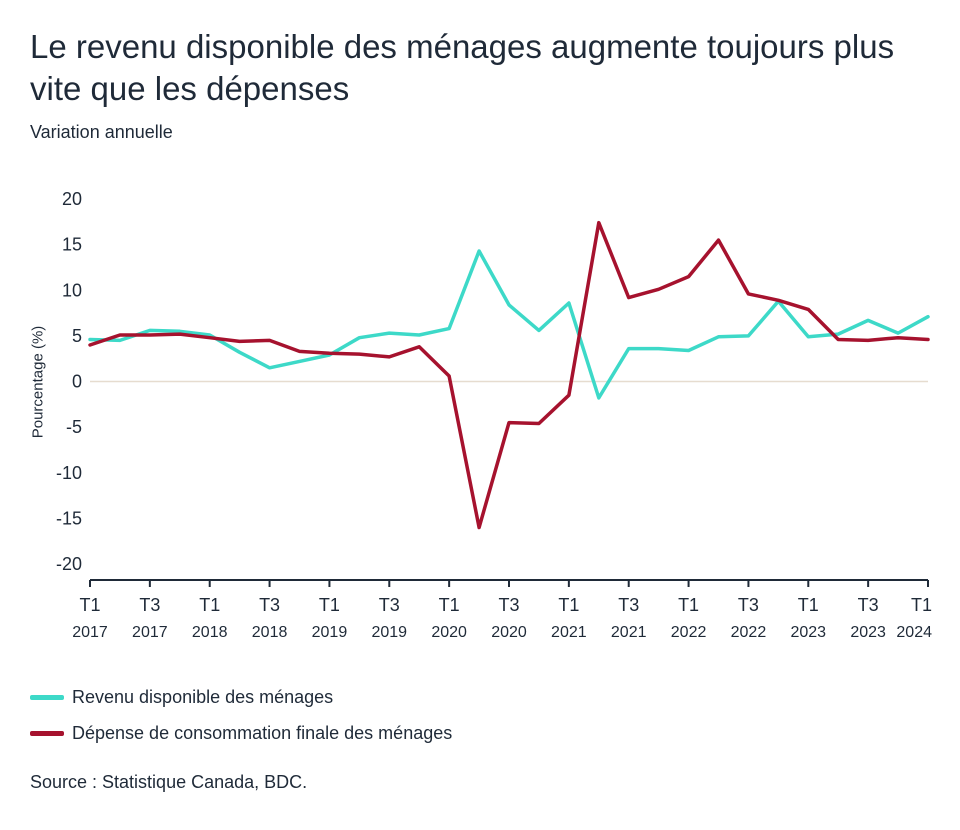 Image resolution: width=960 pixels, height=830 pixels. Describe the element at coordinates (72, 199) in the screenshot. I see `y-tick-label: 20` at that location.